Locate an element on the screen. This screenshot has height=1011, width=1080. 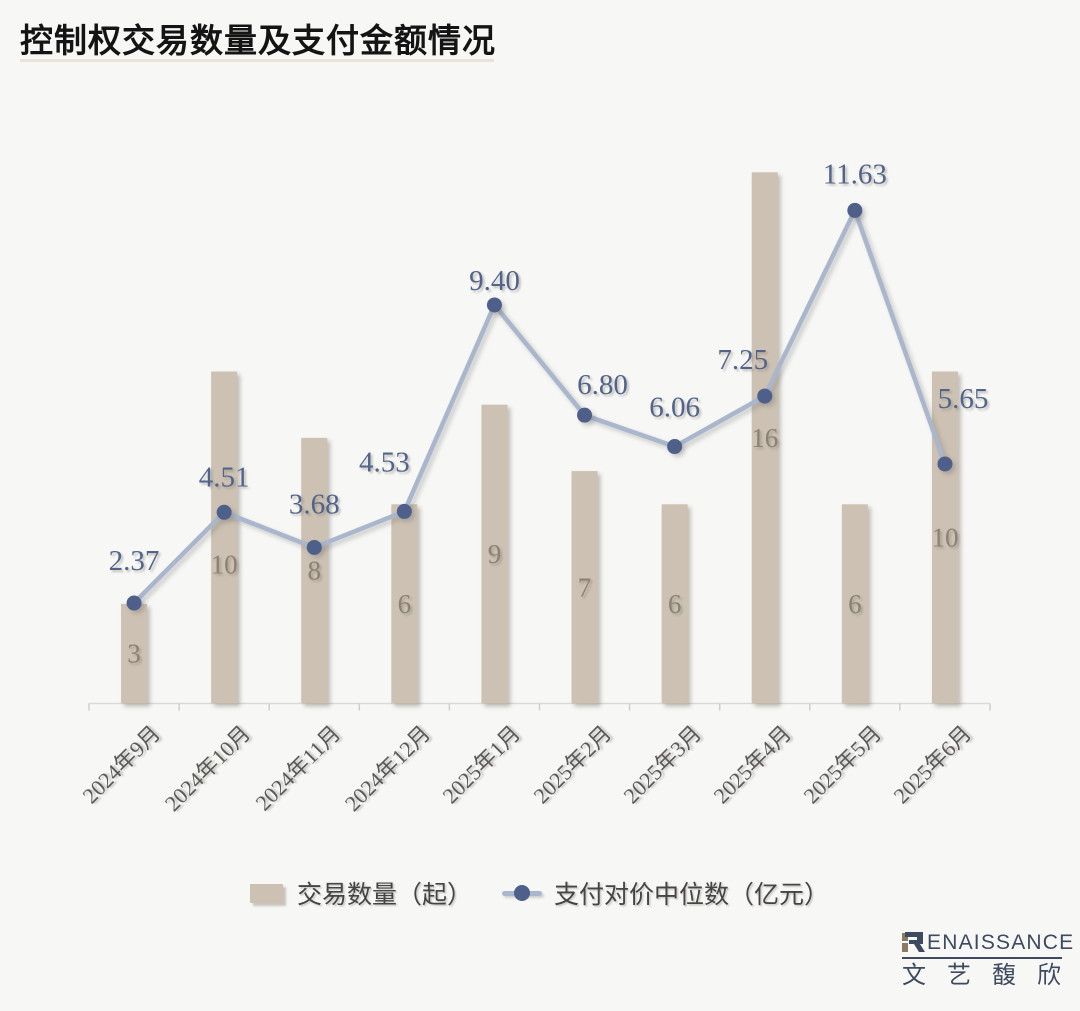
brand-logo: ENAISSANCE 文艺馥欣 is located at coordinates (987, 960).